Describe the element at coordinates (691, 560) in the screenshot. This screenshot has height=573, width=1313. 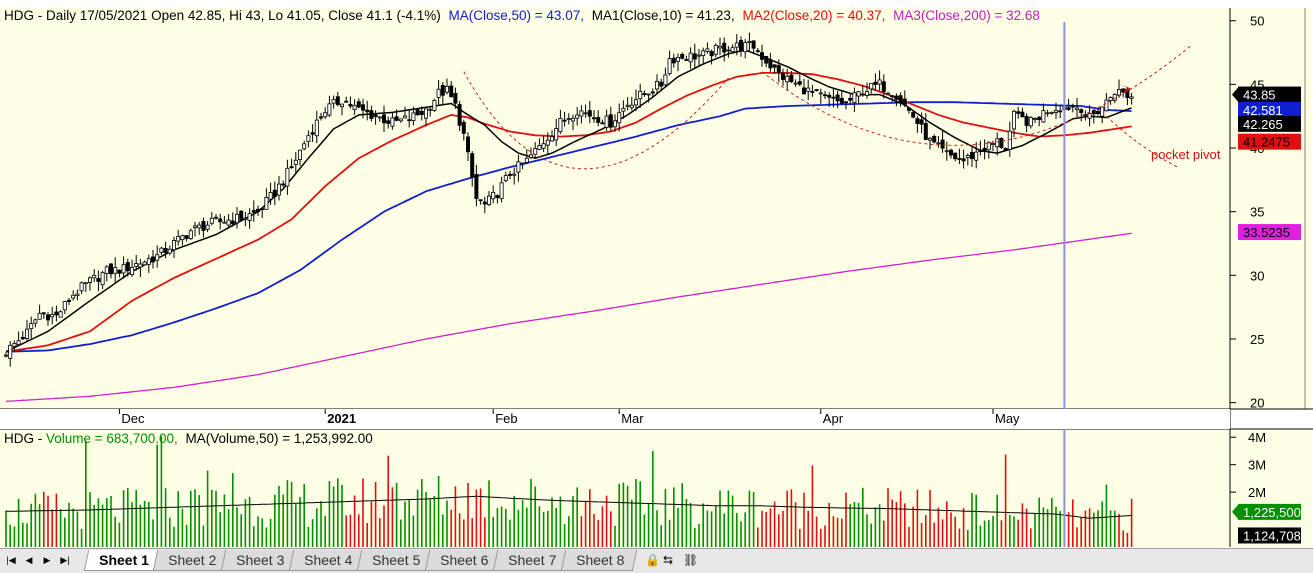
I see `link-icon: ⛓` at that location.